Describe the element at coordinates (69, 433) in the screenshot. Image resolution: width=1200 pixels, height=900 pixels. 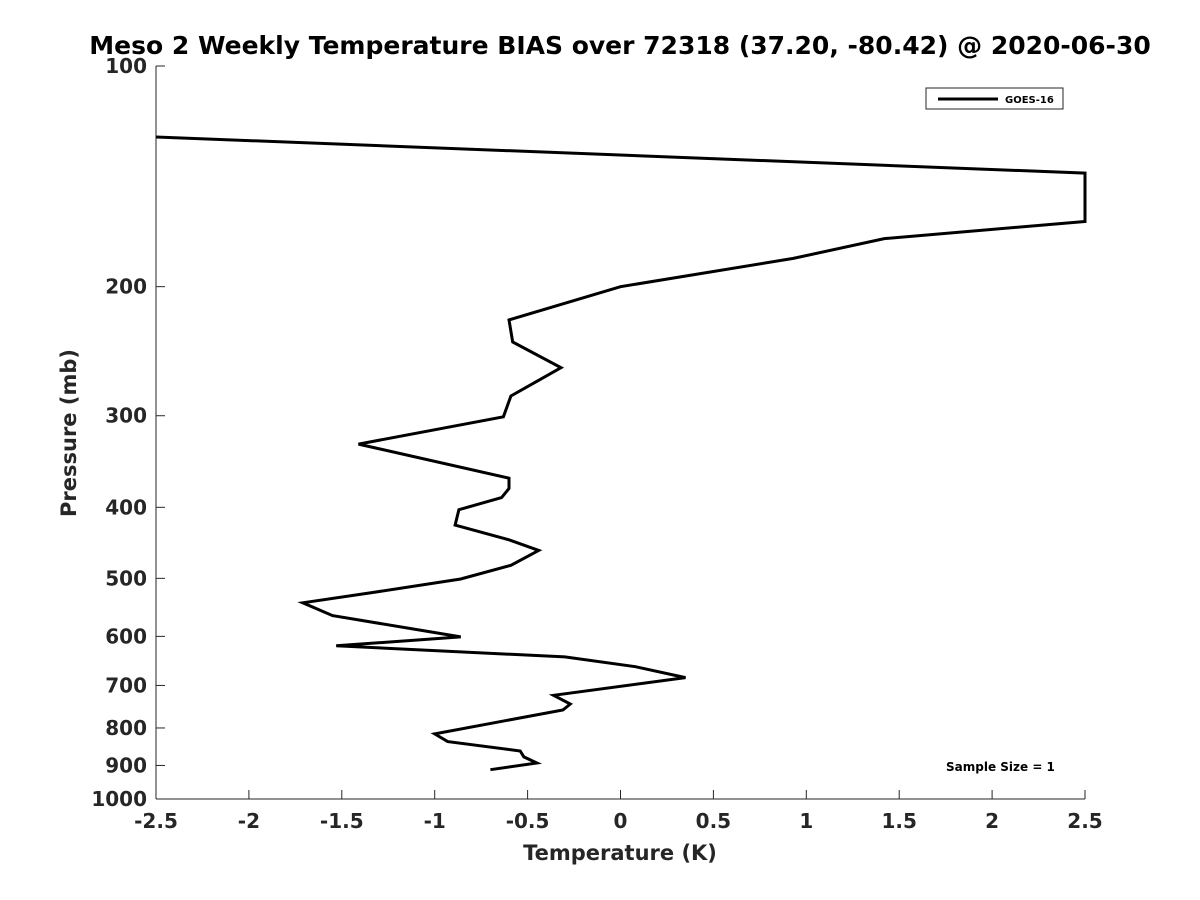
I see `y-axis-label: Pressure (mb)` at that location.